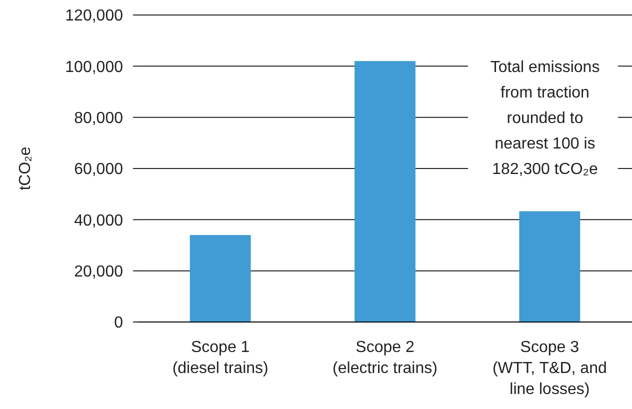  Describe the element at coordinates (99, 271) in the screenshot. I see `y-tick-label: 20,000` at that location.